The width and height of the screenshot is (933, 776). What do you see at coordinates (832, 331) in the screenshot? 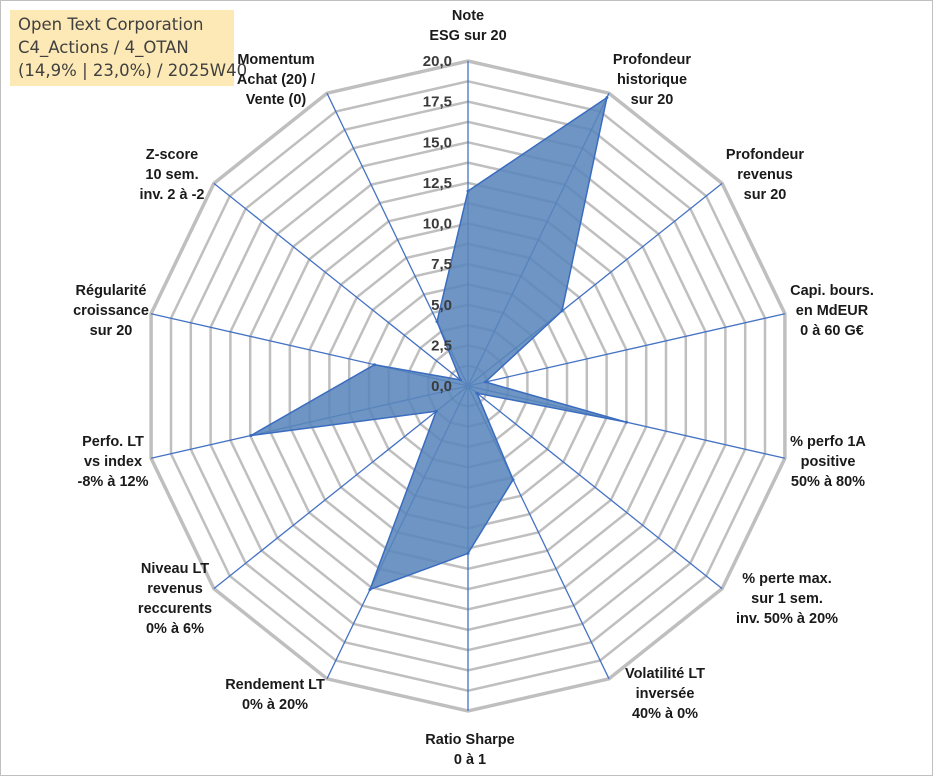
I see `axis-label-line: 0 à 60 G€` at bounding box center [832, 331].